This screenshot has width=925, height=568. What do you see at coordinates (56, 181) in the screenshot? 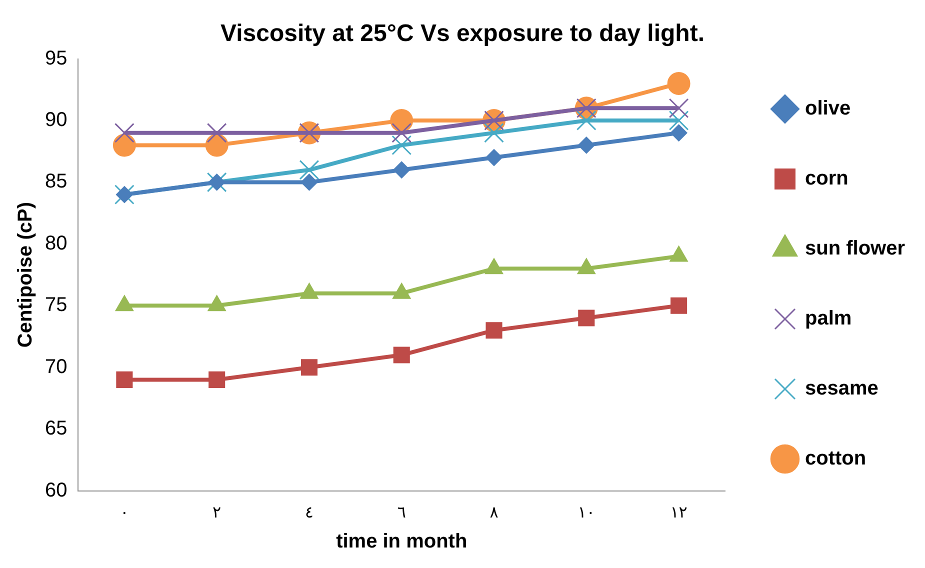
I see `y-tick-label: 85` at bounding box center [56, 181].